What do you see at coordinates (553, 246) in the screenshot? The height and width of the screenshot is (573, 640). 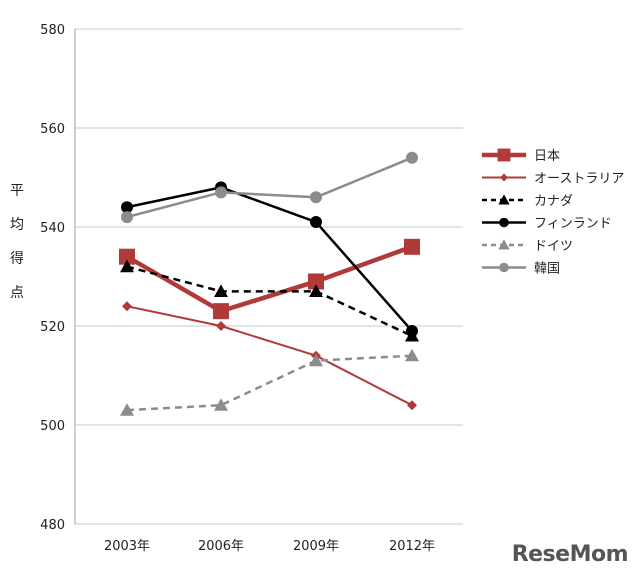 I see `legend-label: ドイツ` at bounding box center [553, 246].